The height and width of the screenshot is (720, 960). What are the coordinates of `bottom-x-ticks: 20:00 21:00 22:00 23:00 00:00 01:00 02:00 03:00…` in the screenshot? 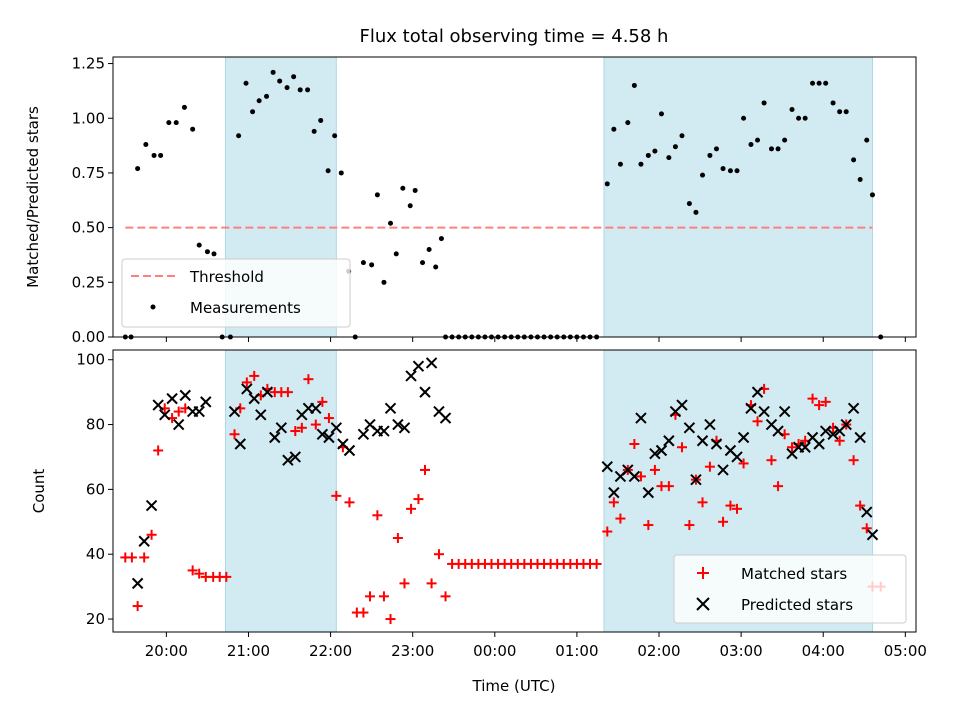 It's located at (536, 646).